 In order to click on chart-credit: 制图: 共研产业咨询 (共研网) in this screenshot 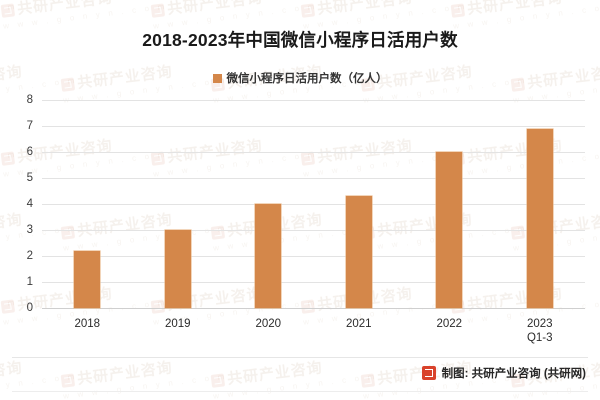, I will do `click(503, 373)`.